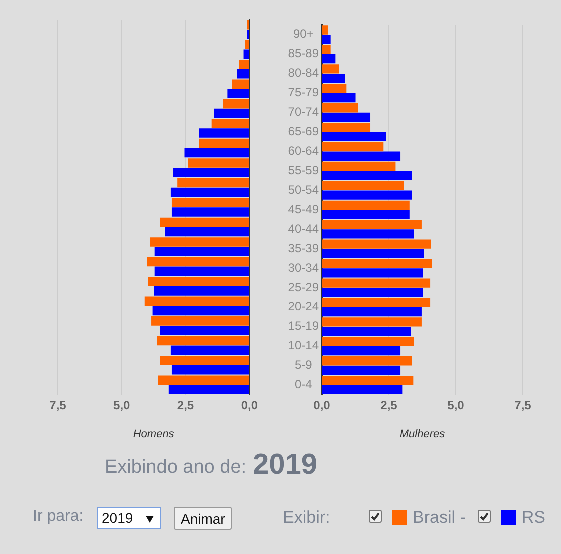  What do you see at coordinates (58, 517) in the screenshot?
I see `text: Ir para:` at bounding box center [58, 517].